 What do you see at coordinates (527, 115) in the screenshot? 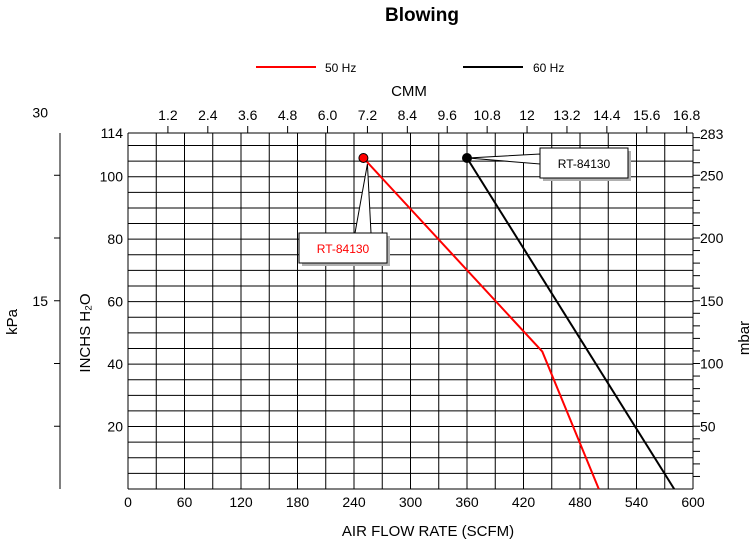
I see `x2-tick-label: 12` at bounding box center [527, 115].